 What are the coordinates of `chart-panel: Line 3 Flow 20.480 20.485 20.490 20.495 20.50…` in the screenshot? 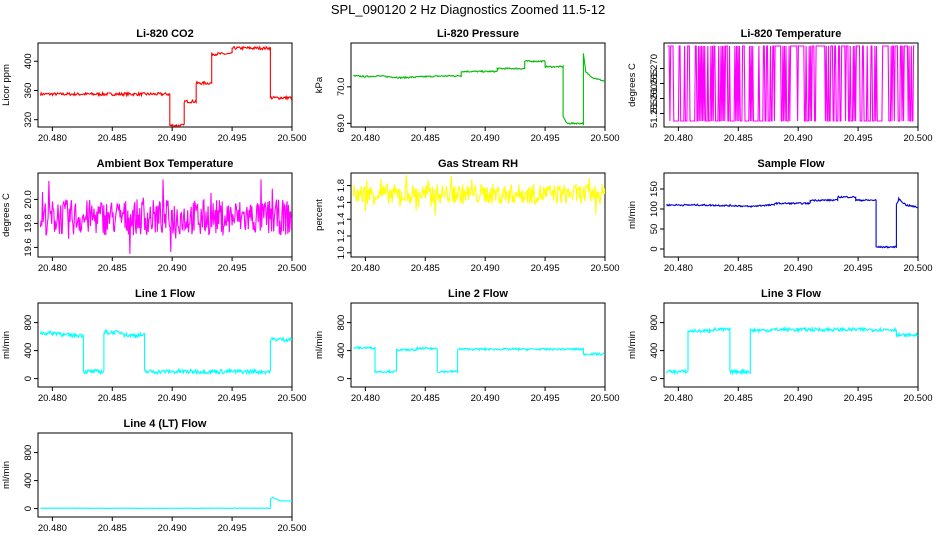 It's located at (780, 346).